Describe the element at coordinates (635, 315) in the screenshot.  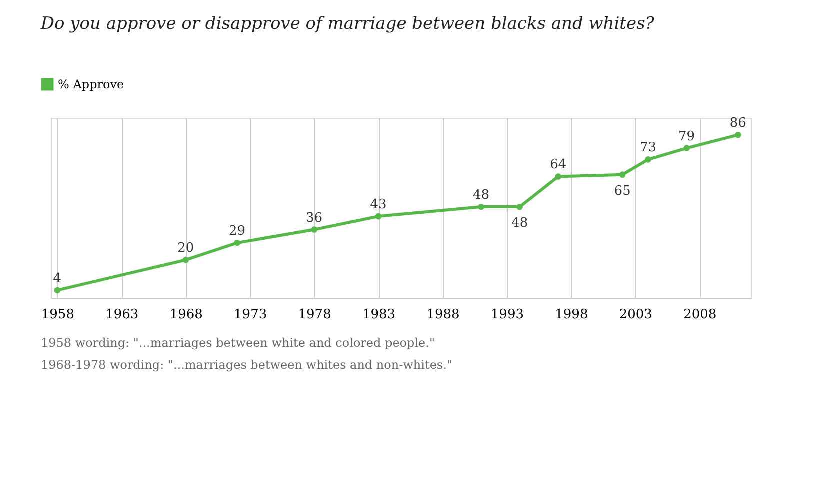
I see `x-tick-label: 2003` at that location.